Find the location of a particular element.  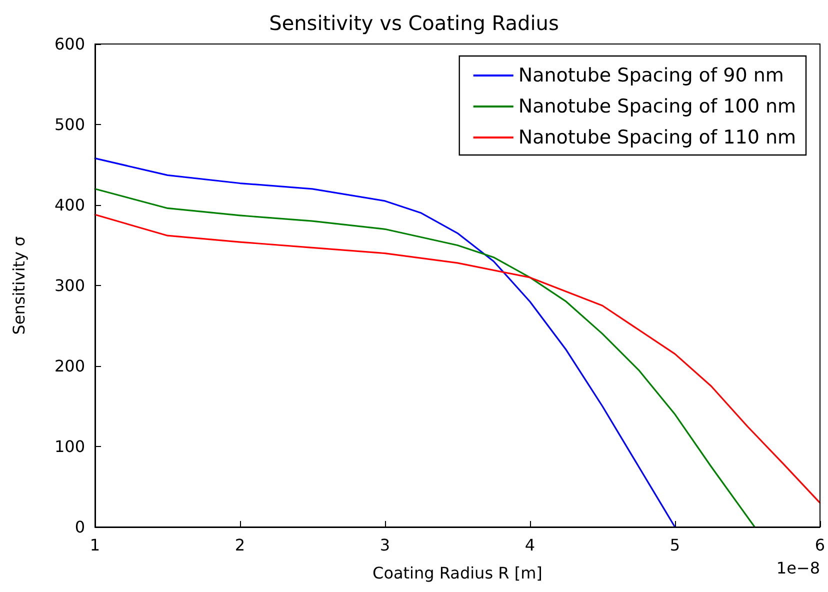

legend-label: Nanotube Spacing of 110 nm is located at coordinates (657, 137).